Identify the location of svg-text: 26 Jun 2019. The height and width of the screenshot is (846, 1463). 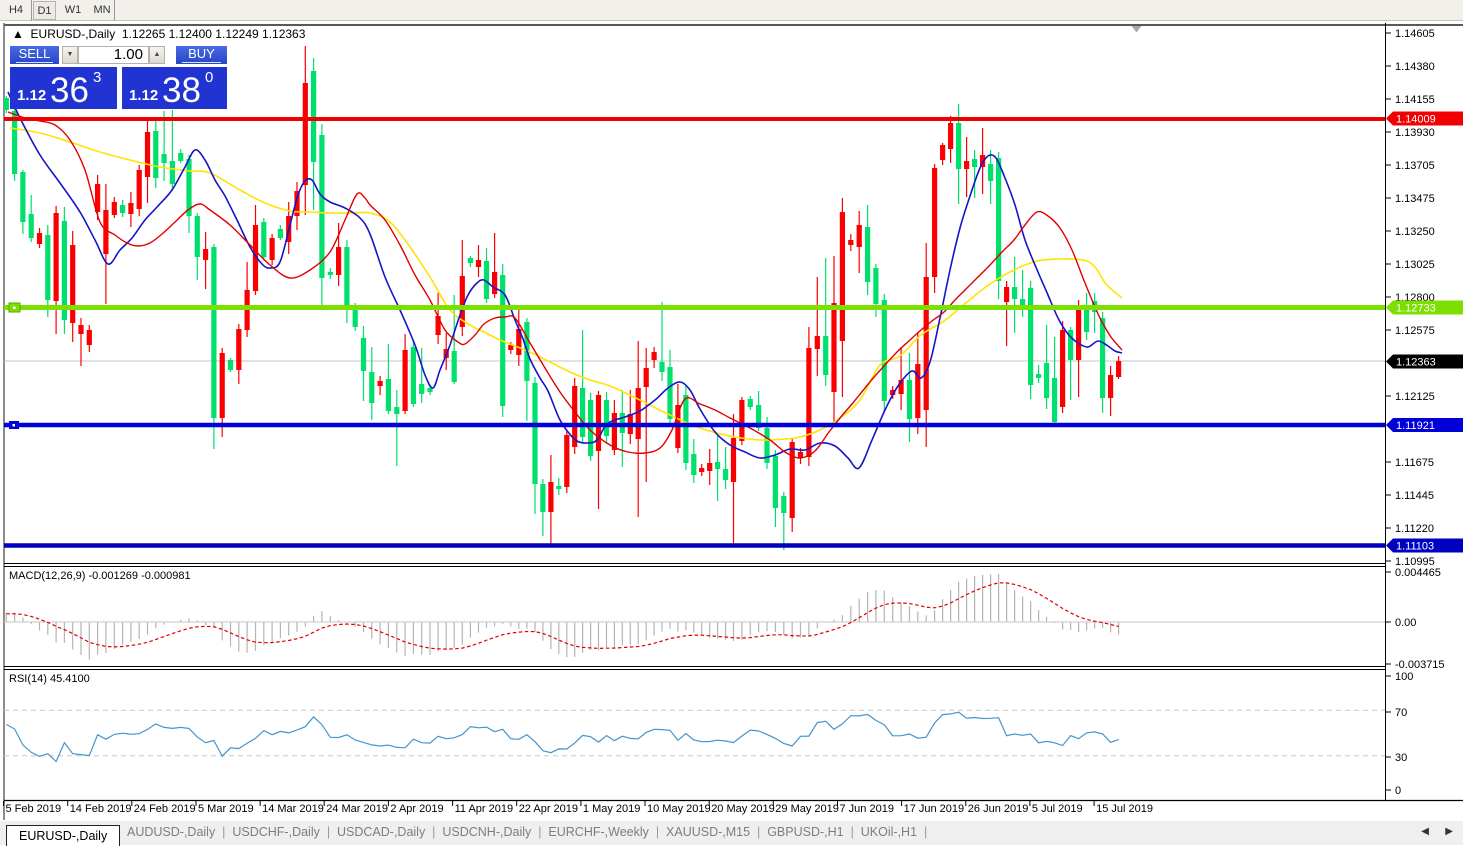
(998, 809).